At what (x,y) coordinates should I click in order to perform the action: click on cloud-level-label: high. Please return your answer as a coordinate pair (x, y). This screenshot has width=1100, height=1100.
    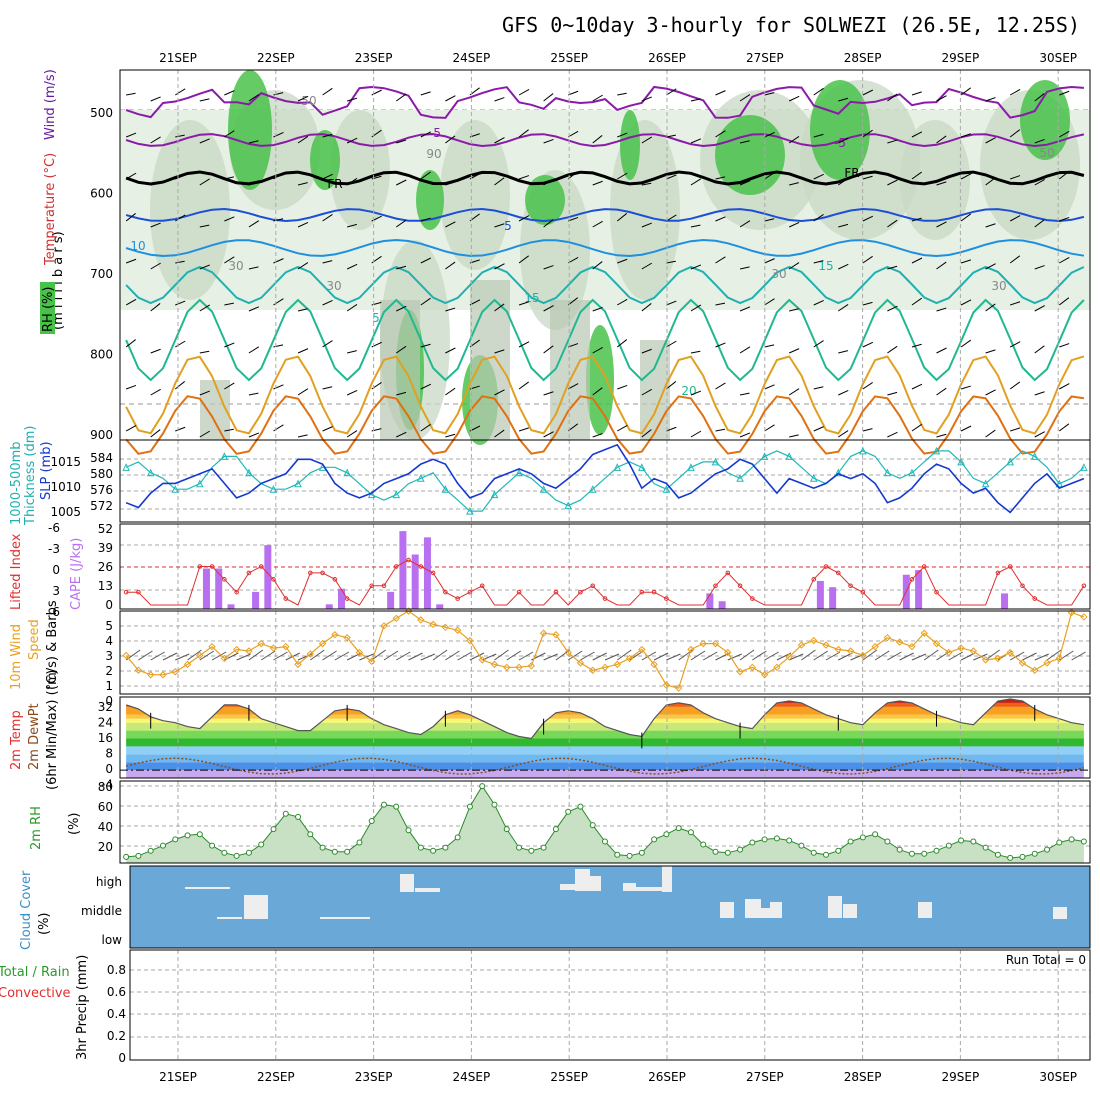
    Looking at the image, I should click on (109, 882).